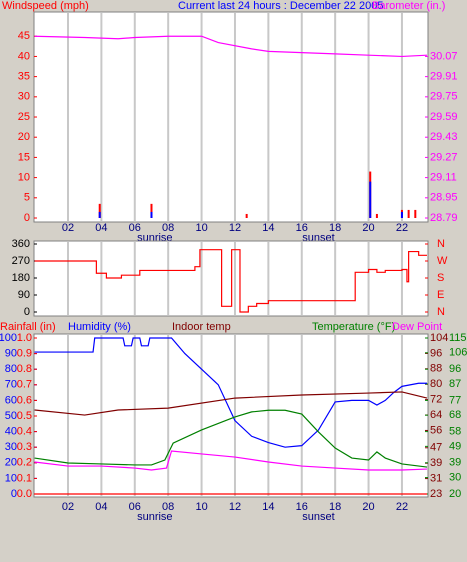  I want to click on y-tick-label: 100, so click(8, 338).